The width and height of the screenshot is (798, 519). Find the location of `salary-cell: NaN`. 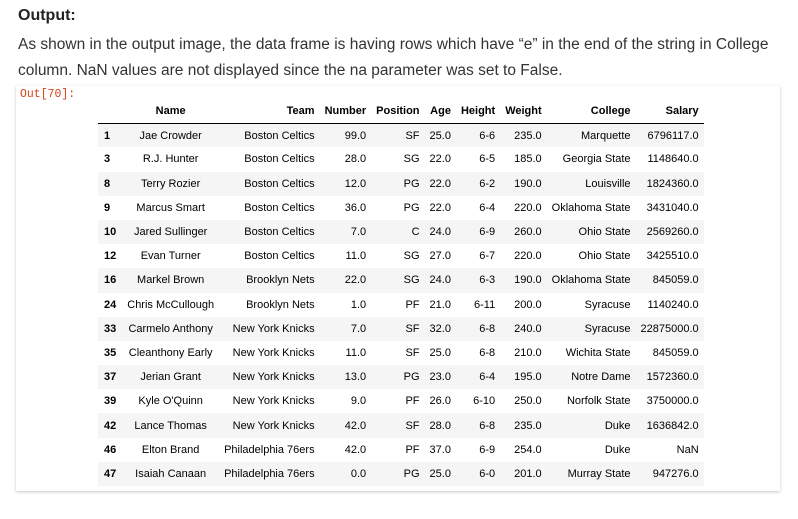

salary-cell: NaN is located at coordinates (687, 449).